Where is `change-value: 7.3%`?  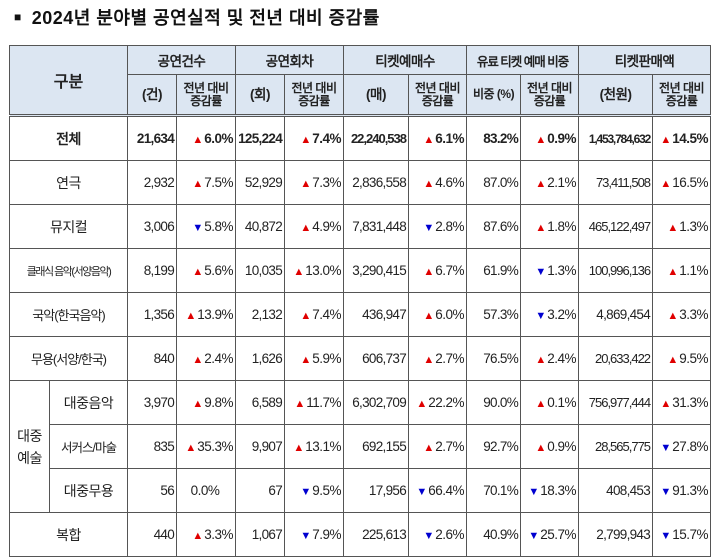
change-value: 7.3% is located at coordinates (327, 182).